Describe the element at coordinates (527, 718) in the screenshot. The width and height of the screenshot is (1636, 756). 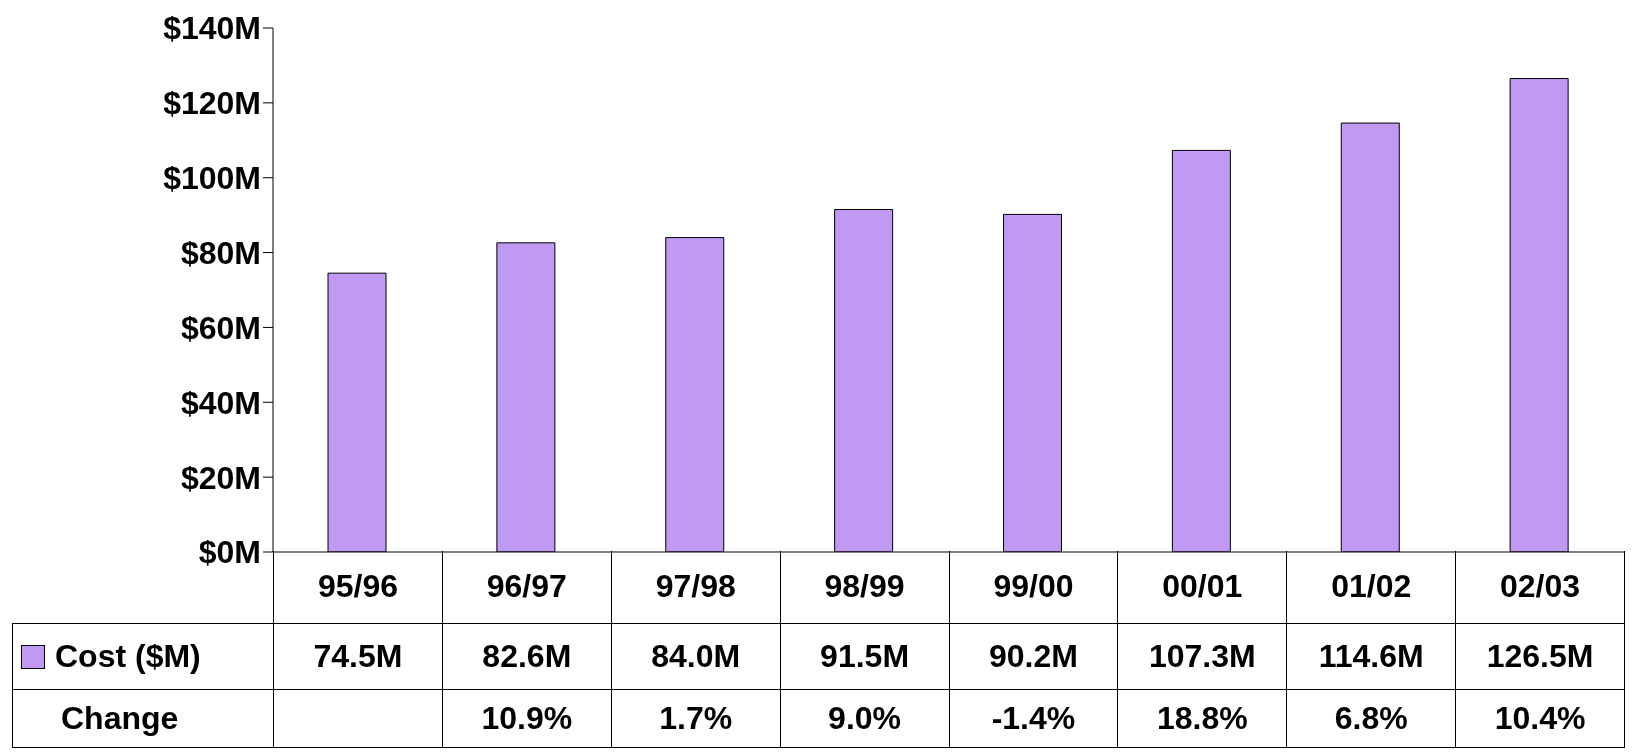
I see `text: 10.9%` at that location.